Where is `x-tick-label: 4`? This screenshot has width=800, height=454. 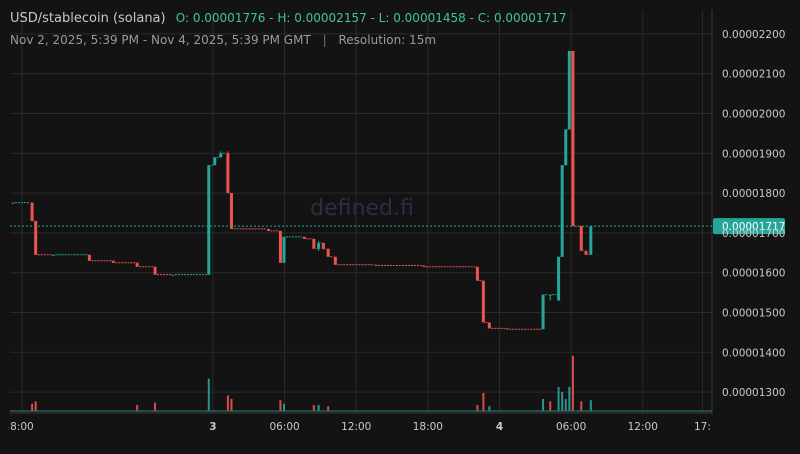
x-tick-label: 4 is located at coordinates (499, 427).